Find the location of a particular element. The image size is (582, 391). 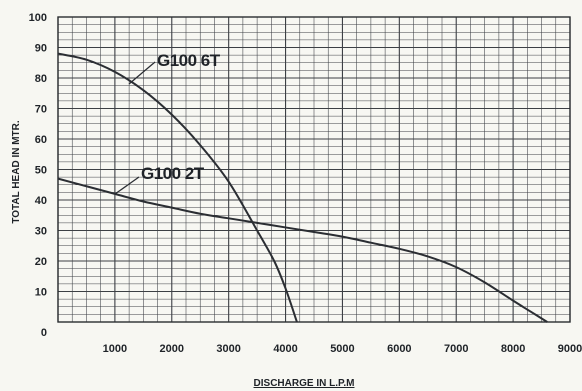

x-tick-label: 2000 is located at coordinates (172, 349).